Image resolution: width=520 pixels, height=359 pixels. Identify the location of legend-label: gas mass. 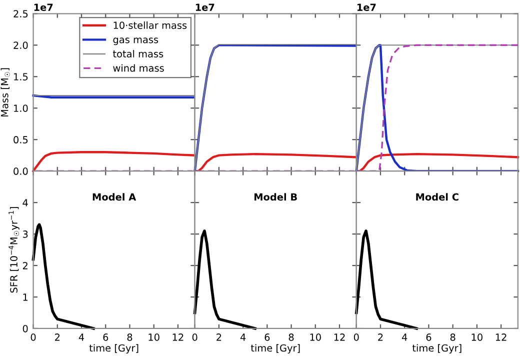
(135, 42).